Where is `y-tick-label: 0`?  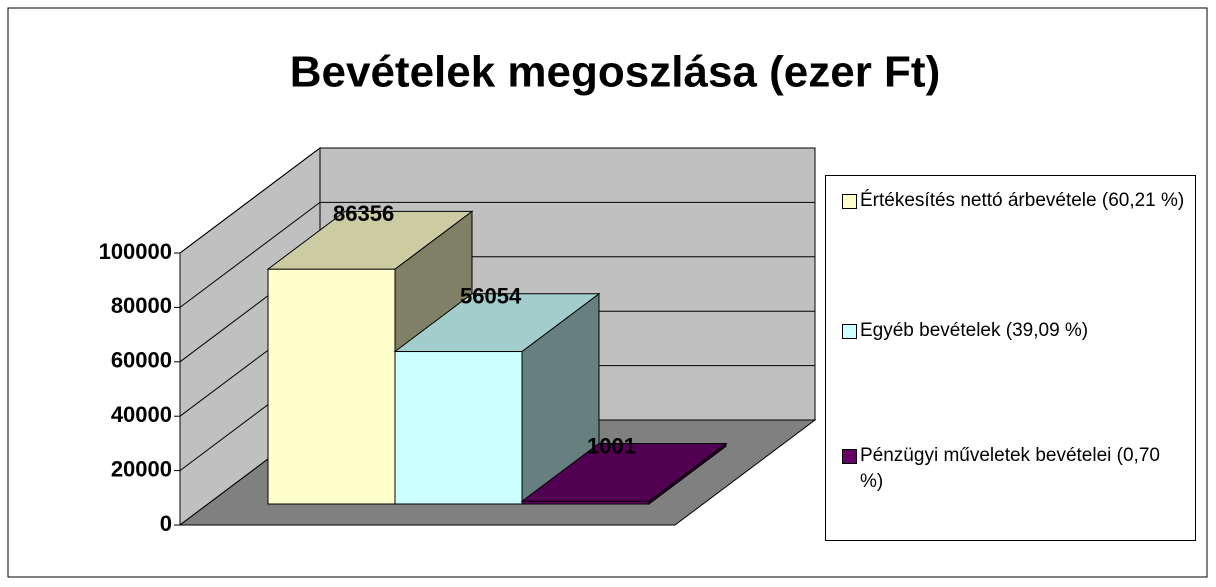
y-tick-label: 0 is located at coordinates (166, 523).